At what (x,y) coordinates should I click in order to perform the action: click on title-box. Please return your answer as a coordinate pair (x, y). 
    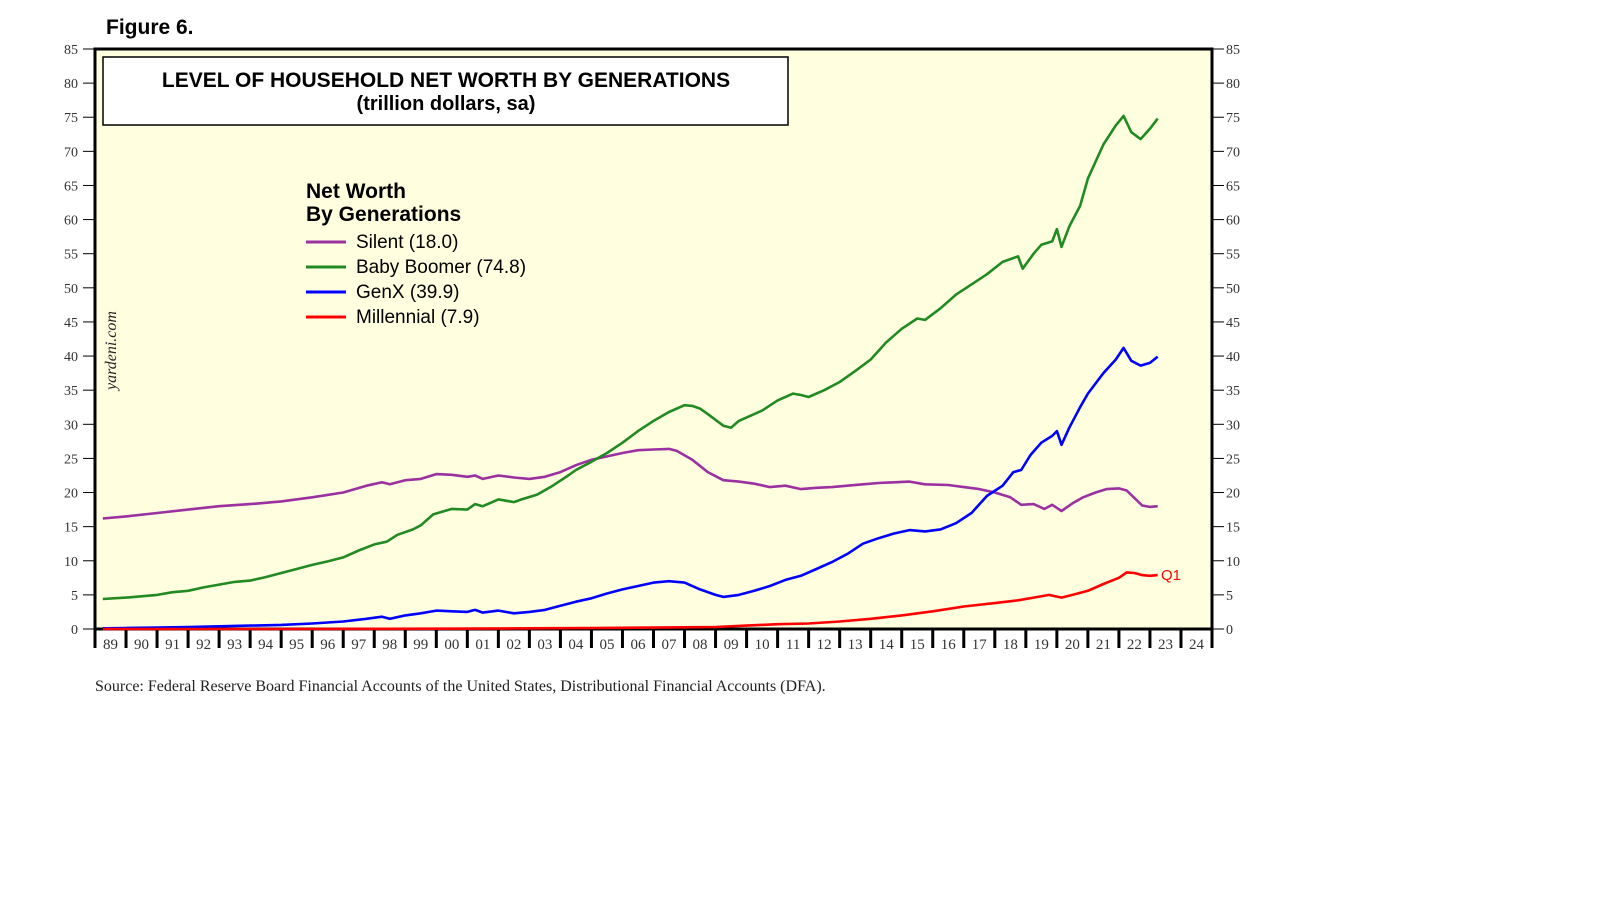
    Looking at the image, I should click on (445, 91).